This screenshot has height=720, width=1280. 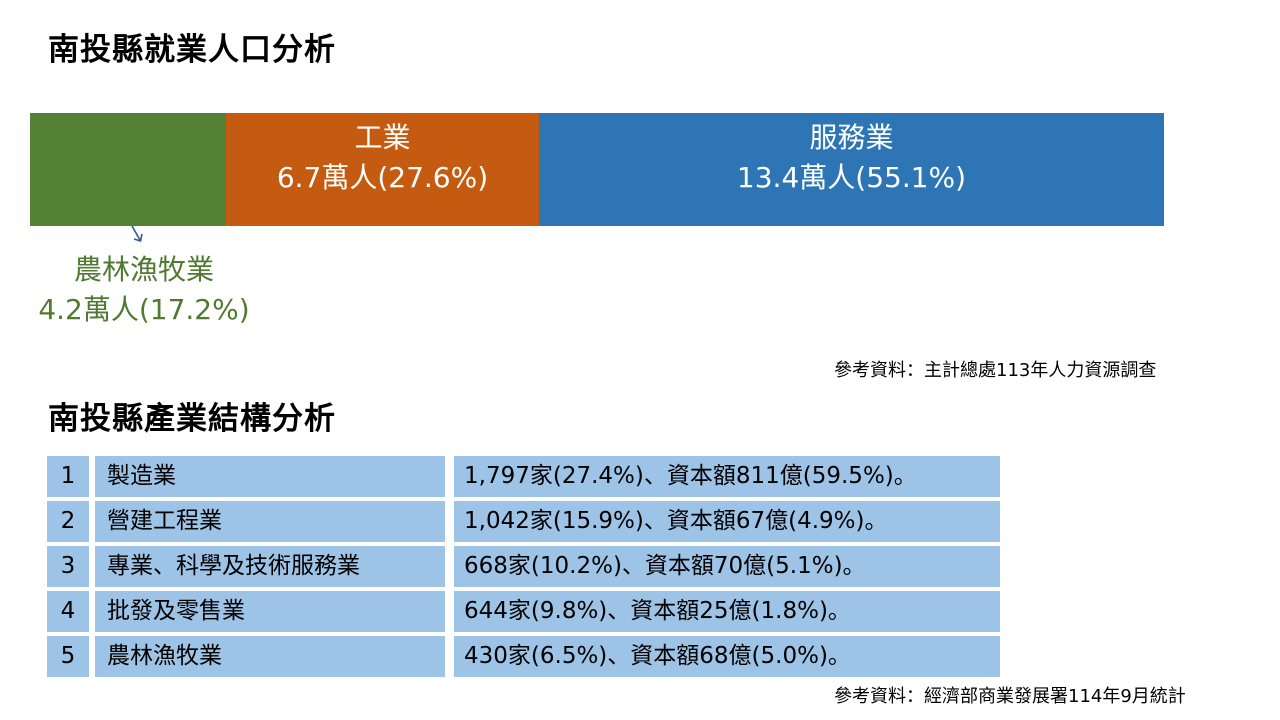 What do you see at coordinates (68, 476) in the screenshot?
I see `rank-cell: 1` at bounding box center [68, 476].